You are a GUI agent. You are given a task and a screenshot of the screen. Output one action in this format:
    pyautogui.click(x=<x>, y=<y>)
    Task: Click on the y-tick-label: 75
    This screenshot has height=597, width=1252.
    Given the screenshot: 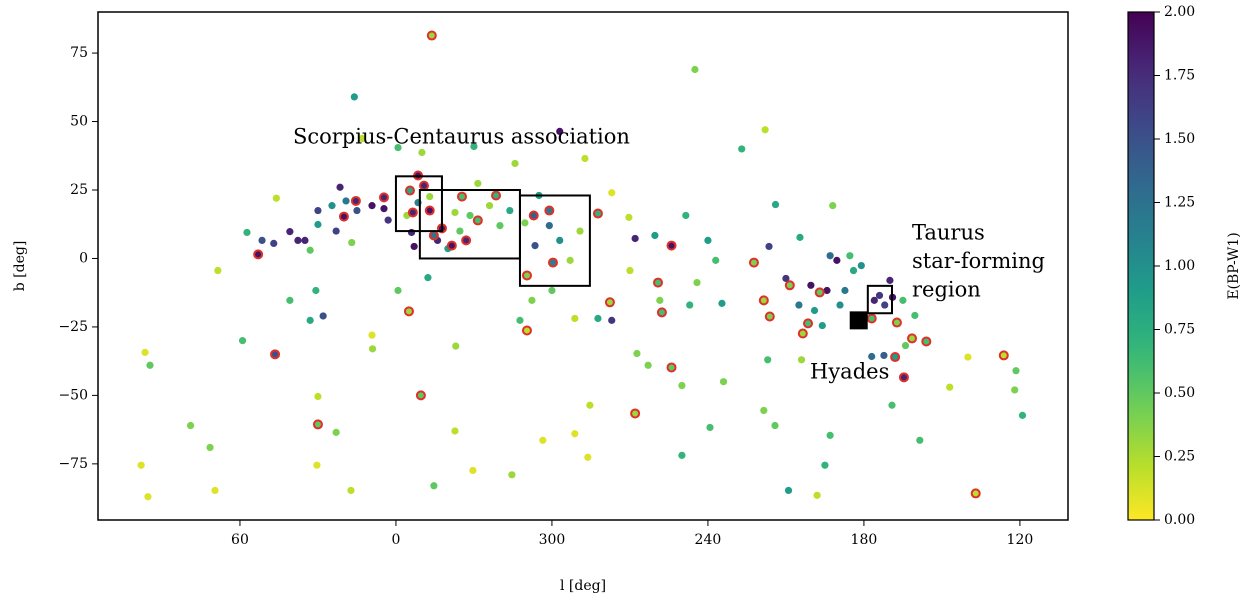 What is the action you would take?
    pyautogui.click(x=79, y=53)
    